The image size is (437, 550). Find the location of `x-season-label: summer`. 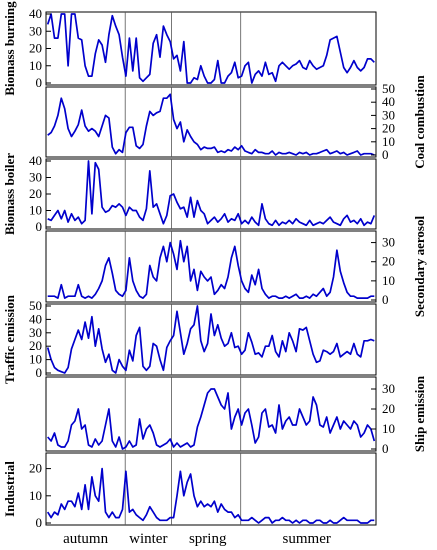

x-season-label: summer is located at coordinates (307, 539).